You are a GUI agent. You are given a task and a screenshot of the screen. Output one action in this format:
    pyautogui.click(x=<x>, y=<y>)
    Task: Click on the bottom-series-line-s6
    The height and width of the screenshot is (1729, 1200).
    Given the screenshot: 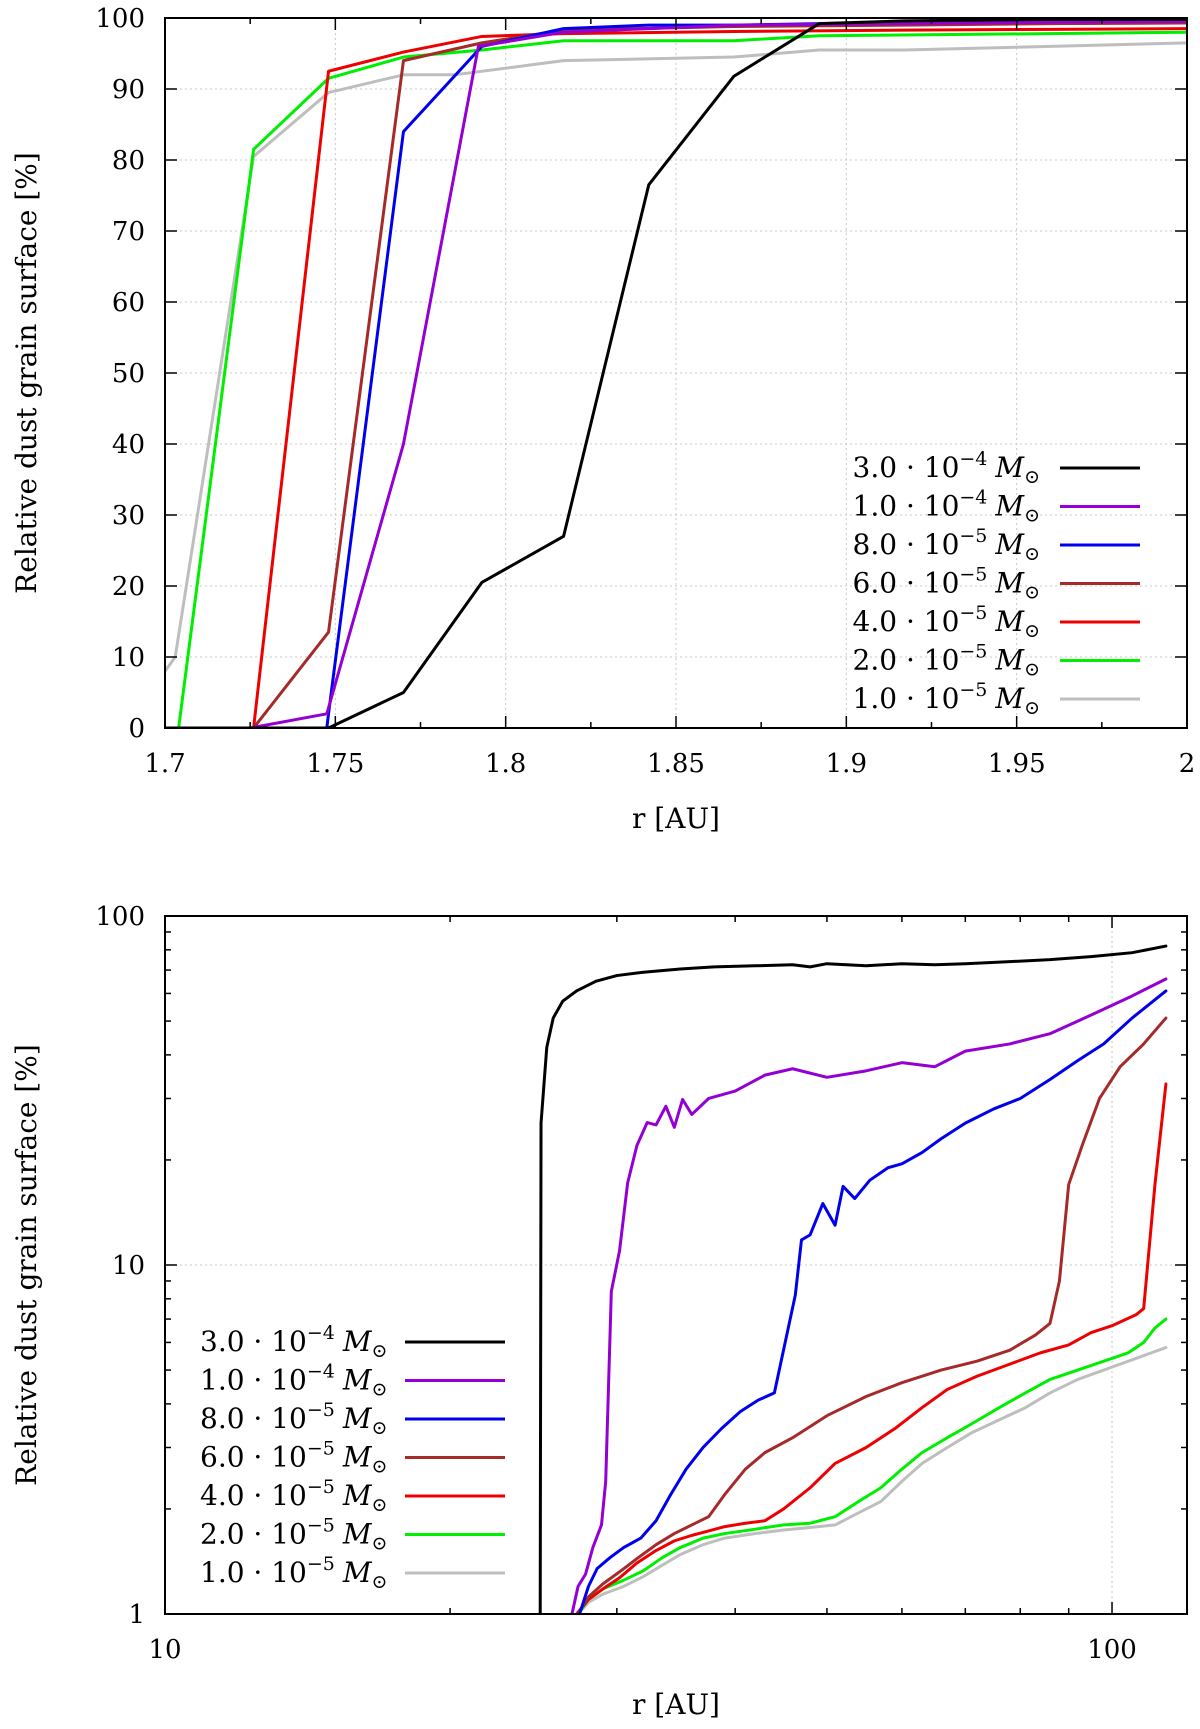 What is the action you would take?
    pyautogui.click(x=872, y=1465)
    